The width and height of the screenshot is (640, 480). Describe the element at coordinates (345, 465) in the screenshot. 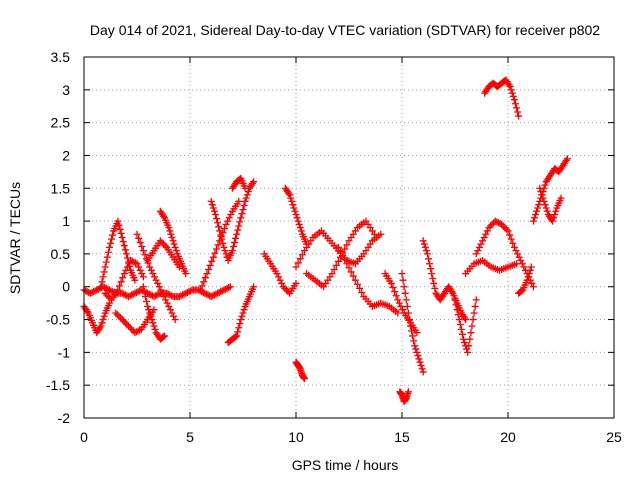

I see `x-axis-label: GPS time / hours` at that location.